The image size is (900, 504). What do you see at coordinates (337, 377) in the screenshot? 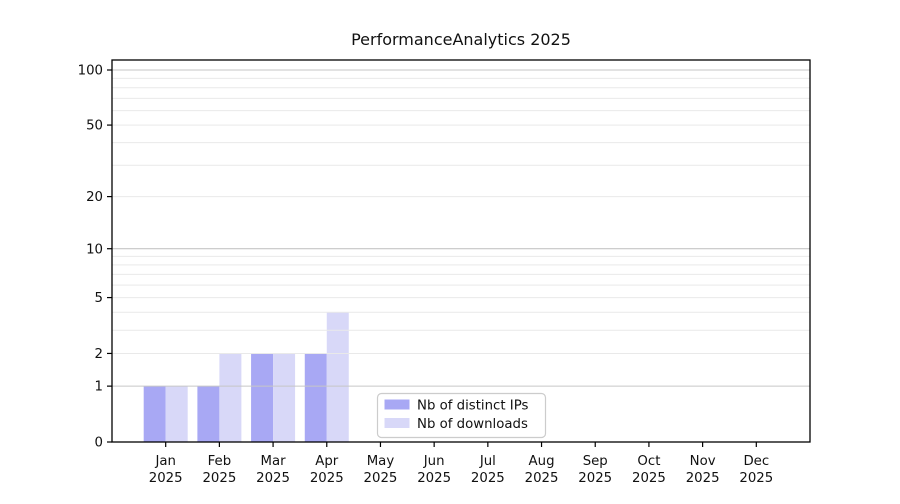
I see `bar-apr-downloads` at bounding box center [337, 377].